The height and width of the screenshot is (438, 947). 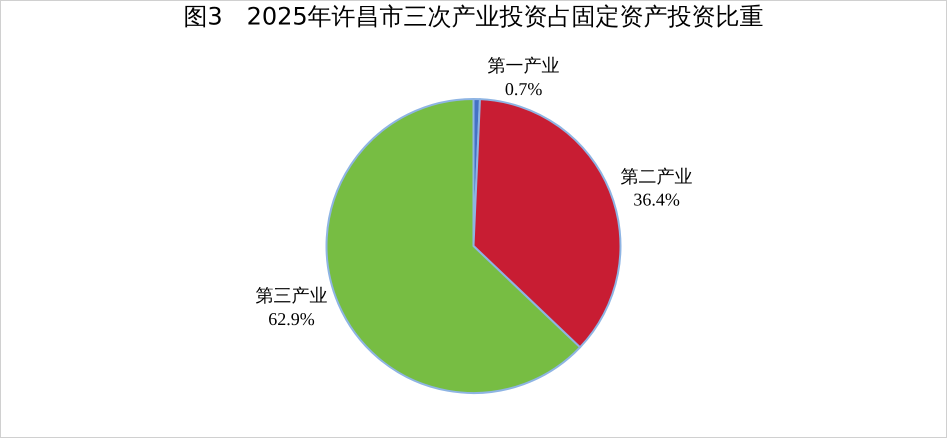 I want to click on slice-label: 第二产业, so click(x=656, y=176).